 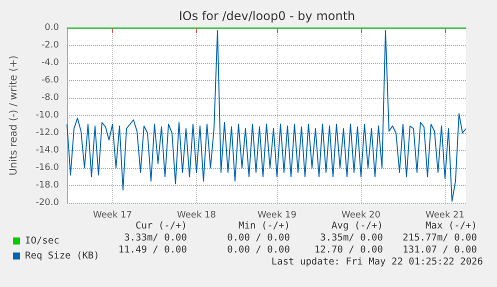 I want to click on y-tick-label: -20.0, so click(x=48, y=203).